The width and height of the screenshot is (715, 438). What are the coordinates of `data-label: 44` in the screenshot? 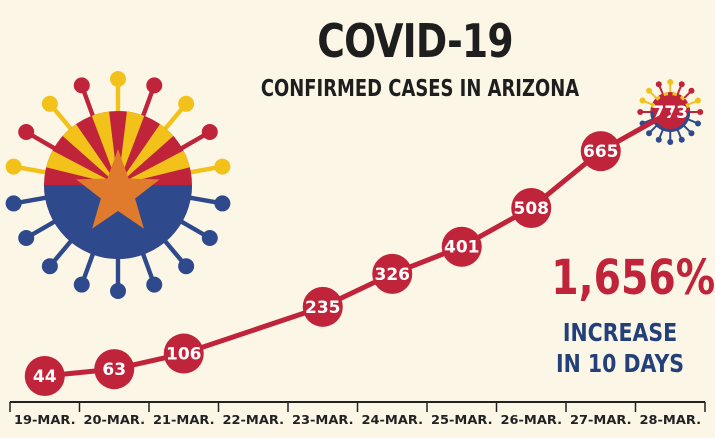 It's located at (45, 377).